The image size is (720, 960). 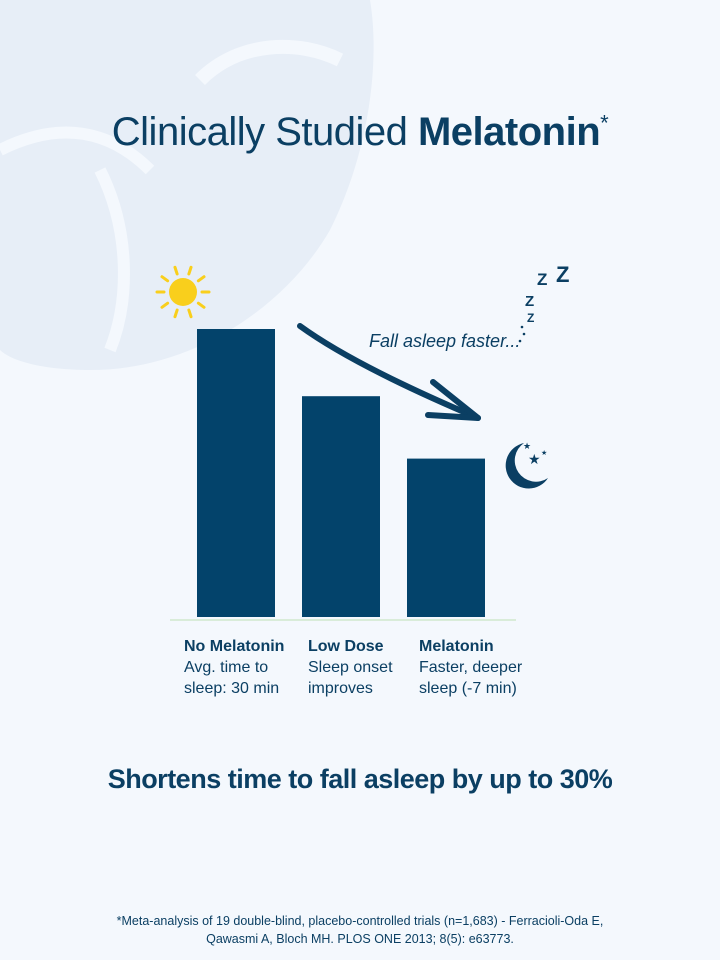 I want to click on page-title: Clinically Studied Melatonin*, so click(x=360, y=132).